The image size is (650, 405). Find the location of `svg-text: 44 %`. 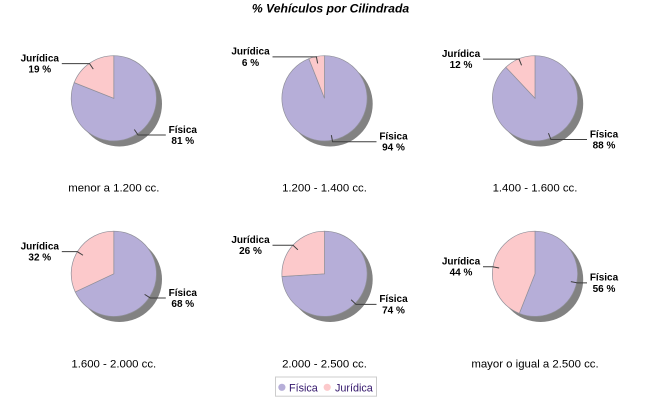

svg-text: 44 % is located at coordinates (461, 273).